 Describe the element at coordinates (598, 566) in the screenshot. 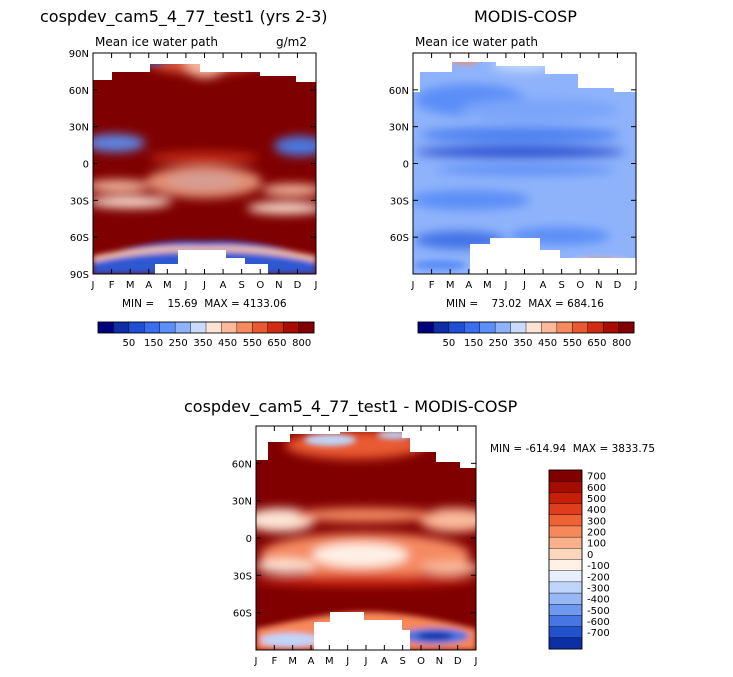

I see `colorbar-label: -100` at that location.